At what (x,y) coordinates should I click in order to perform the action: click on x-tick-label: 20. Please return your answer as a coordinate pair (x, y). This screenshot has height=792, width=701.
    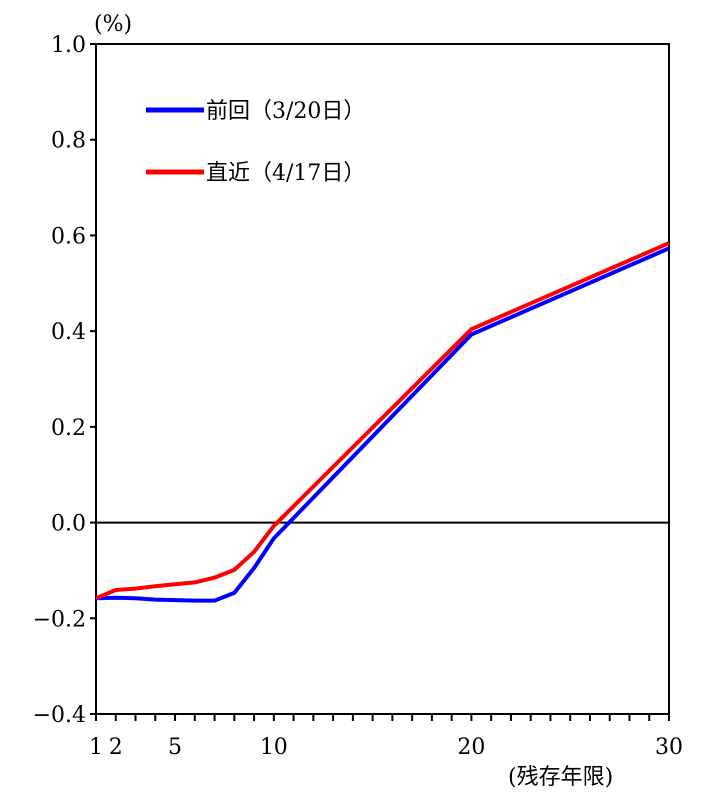
    Looking at the image, I should click on (471, 747).